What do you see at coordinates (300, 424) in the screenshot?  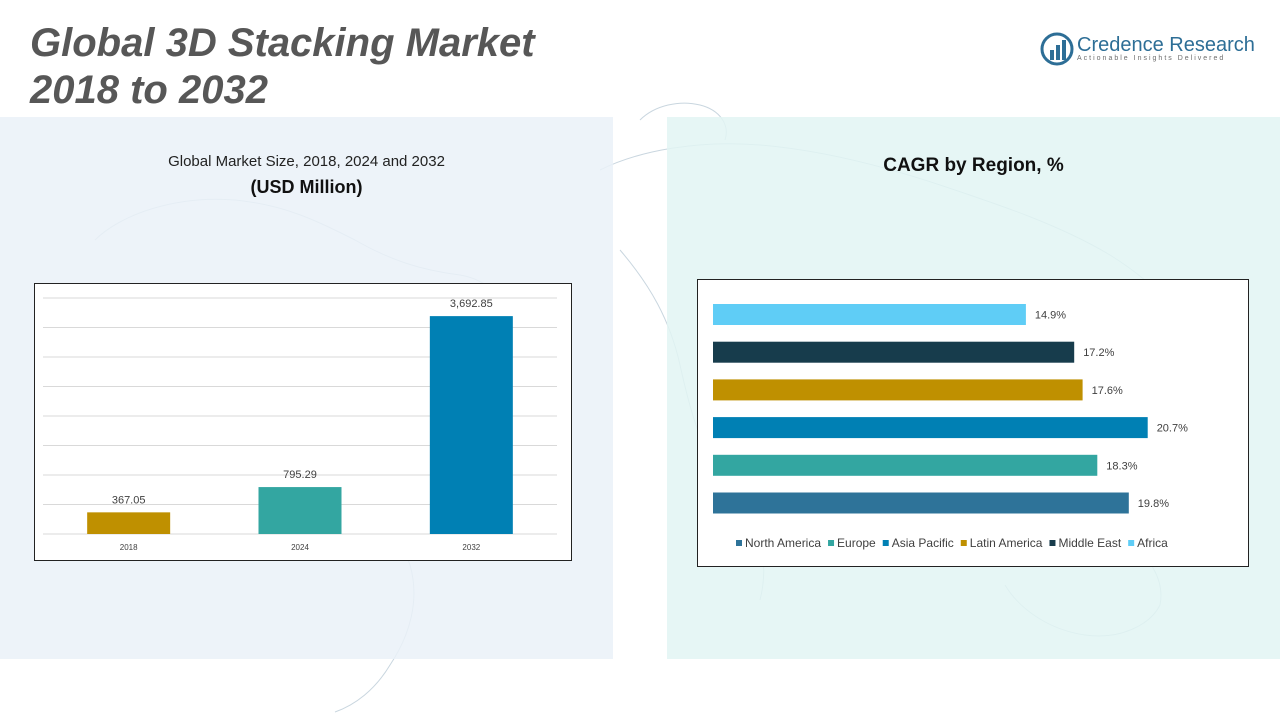 I see `market-size-chart-svg: 367.05 2018 795.29 2024 3,692.85 2032` at bounding box center [300, 424].